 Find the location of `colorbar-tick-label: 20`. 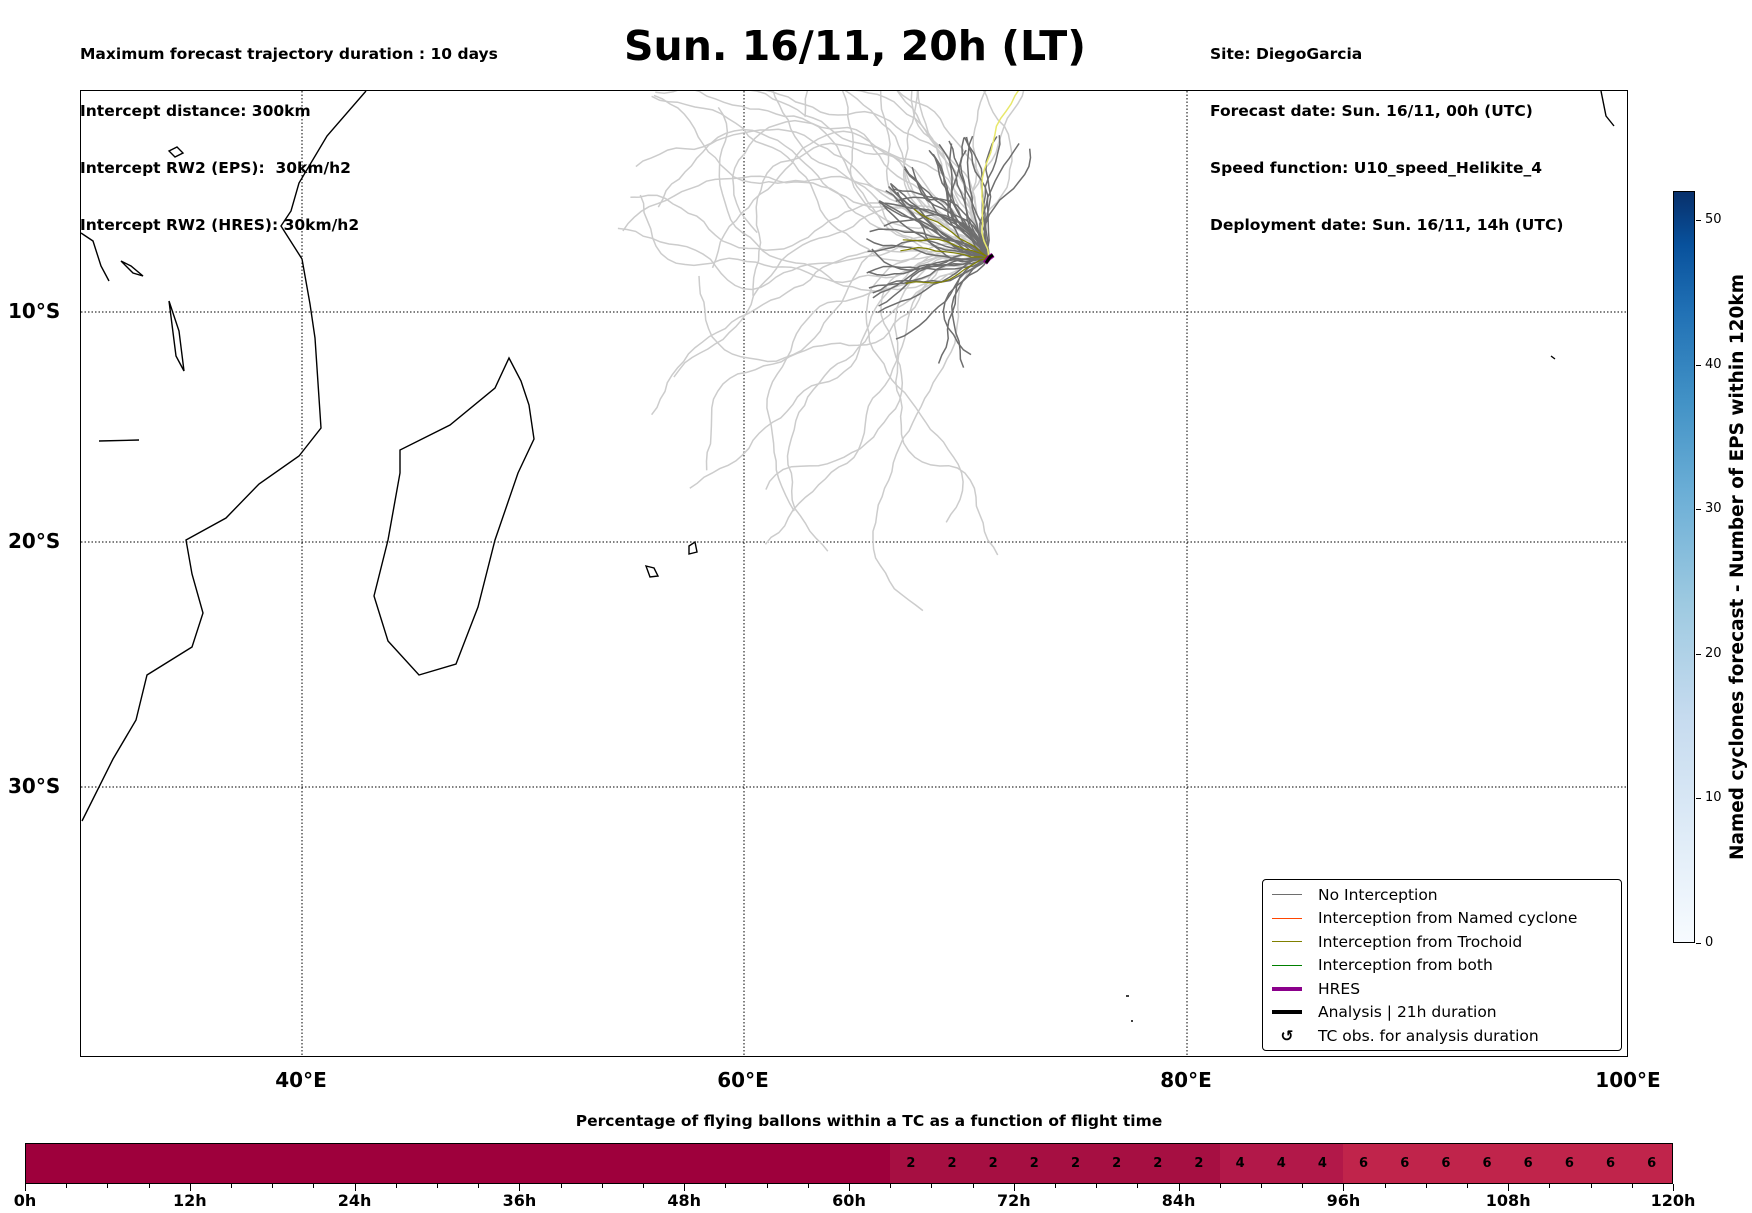

colorbar-tick-label: 20 is located at coordinates (1713, 653).